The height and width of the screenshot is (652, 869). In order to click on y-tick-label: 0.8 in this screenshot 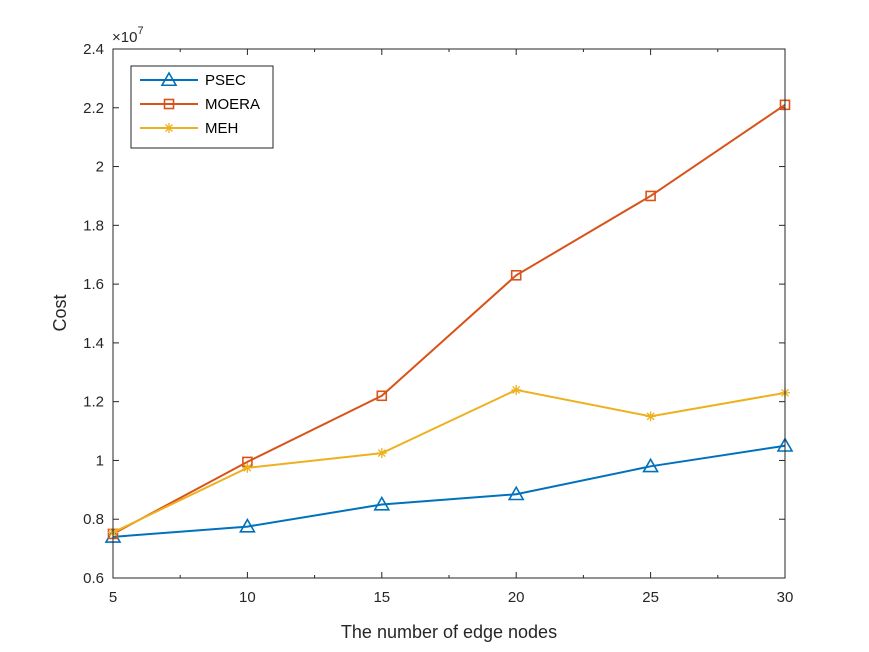, I will do `click(93, 519)`.